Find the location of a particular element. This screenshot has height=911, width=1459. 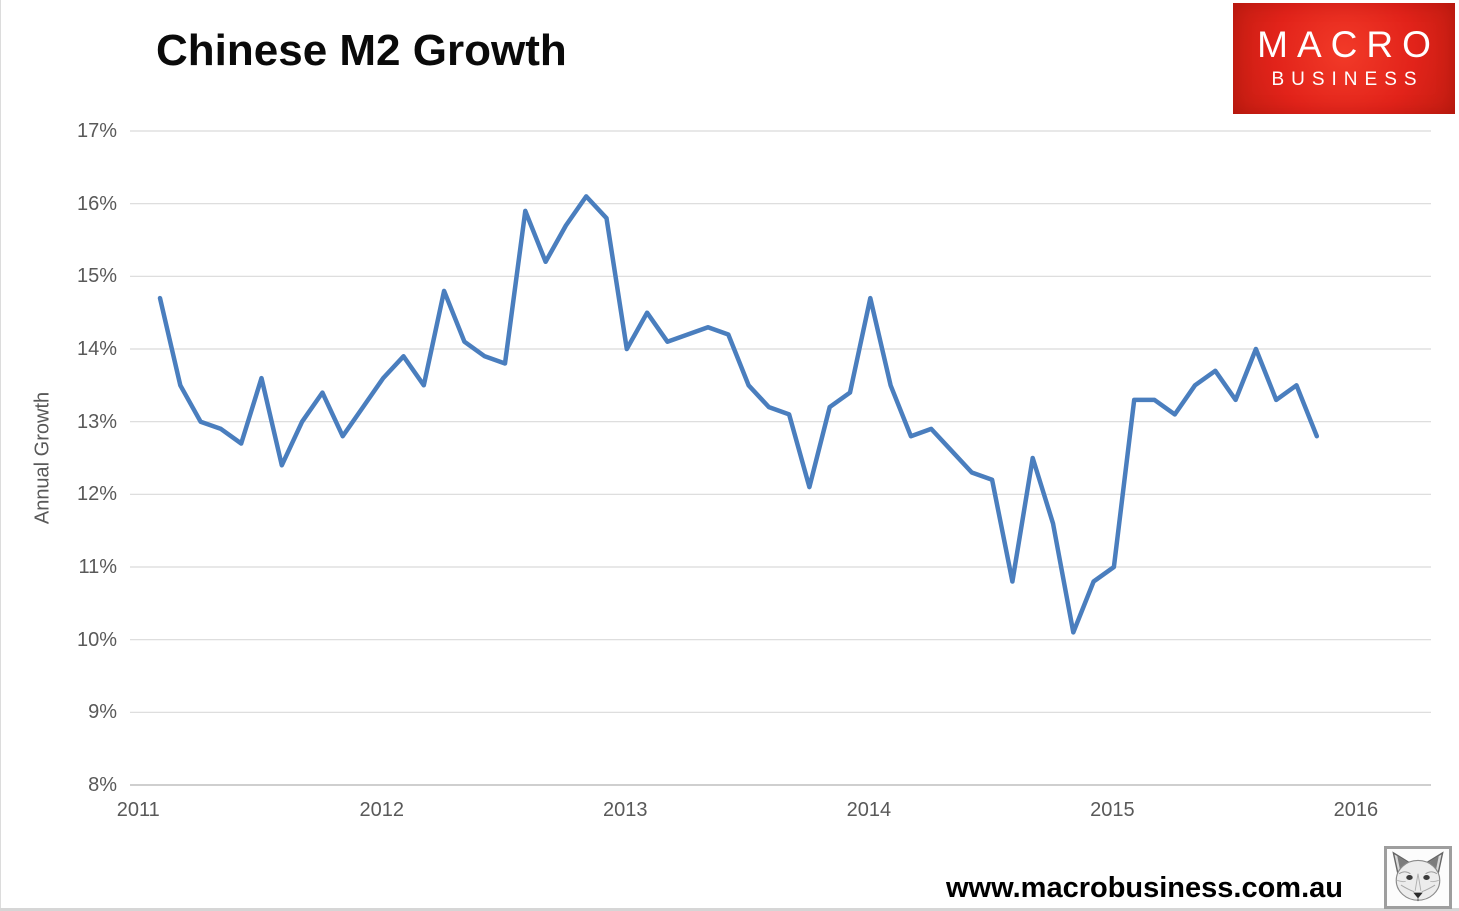

y-axis-tick-label: 8% is located at coordinates (102, 785).